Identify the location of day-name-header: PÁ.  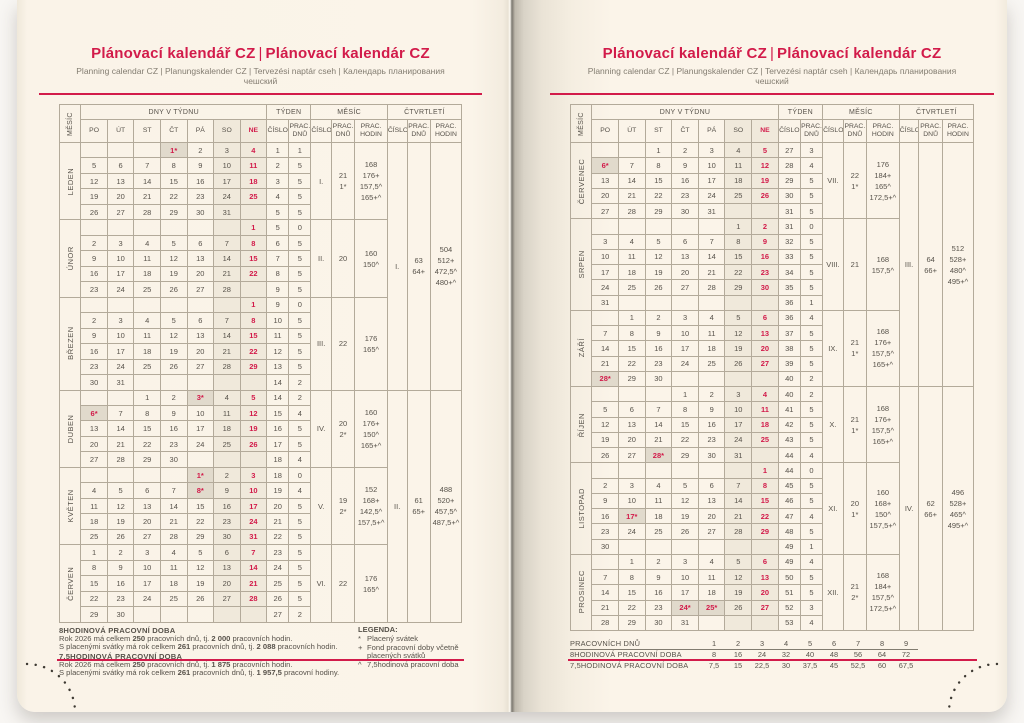
(200, 131).